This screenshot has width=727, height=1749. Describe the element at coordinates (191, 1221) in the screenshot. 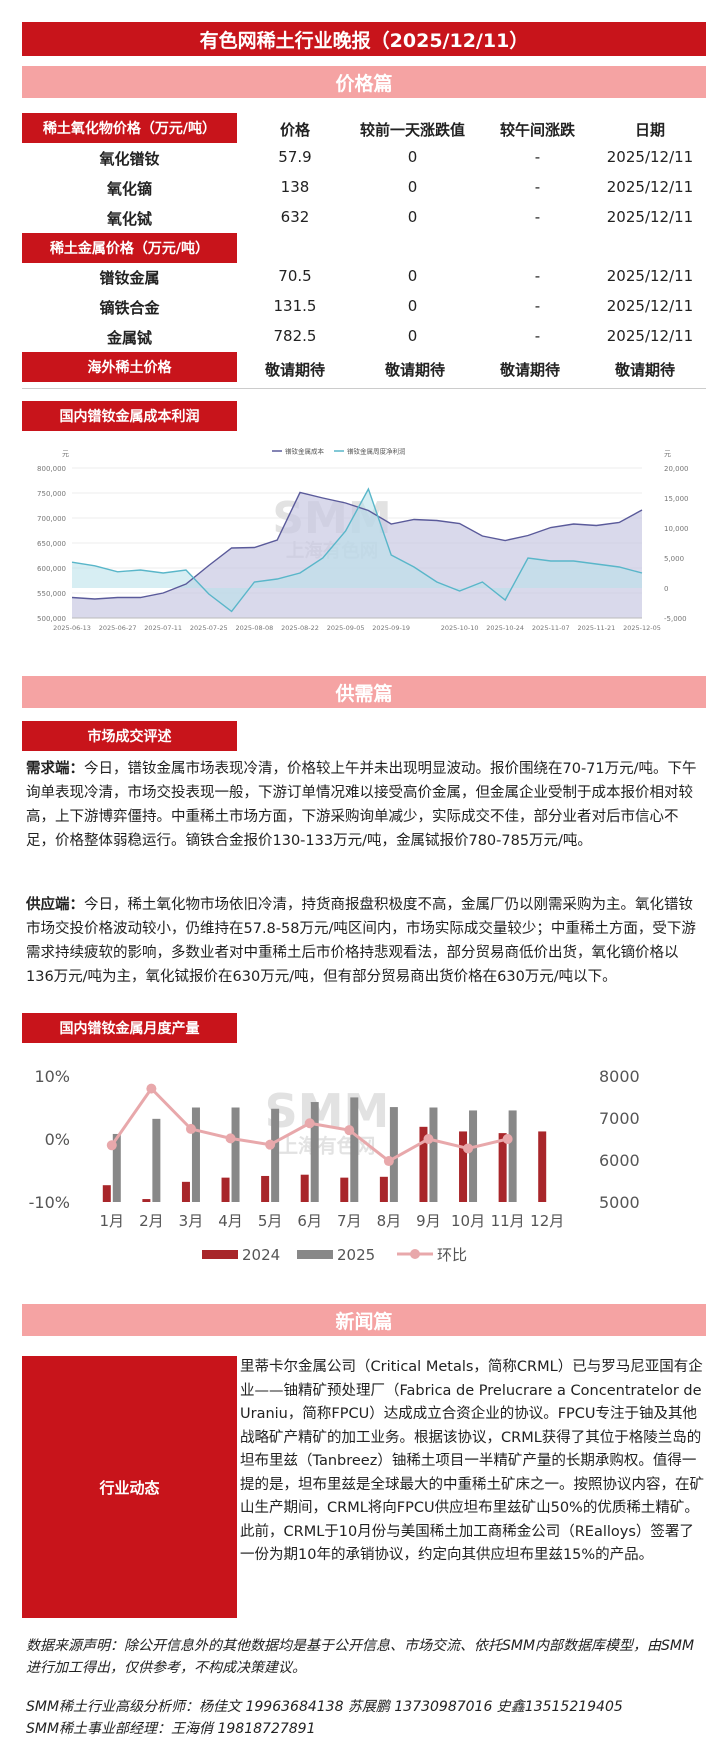

I see `x-category: 3月` at that location.